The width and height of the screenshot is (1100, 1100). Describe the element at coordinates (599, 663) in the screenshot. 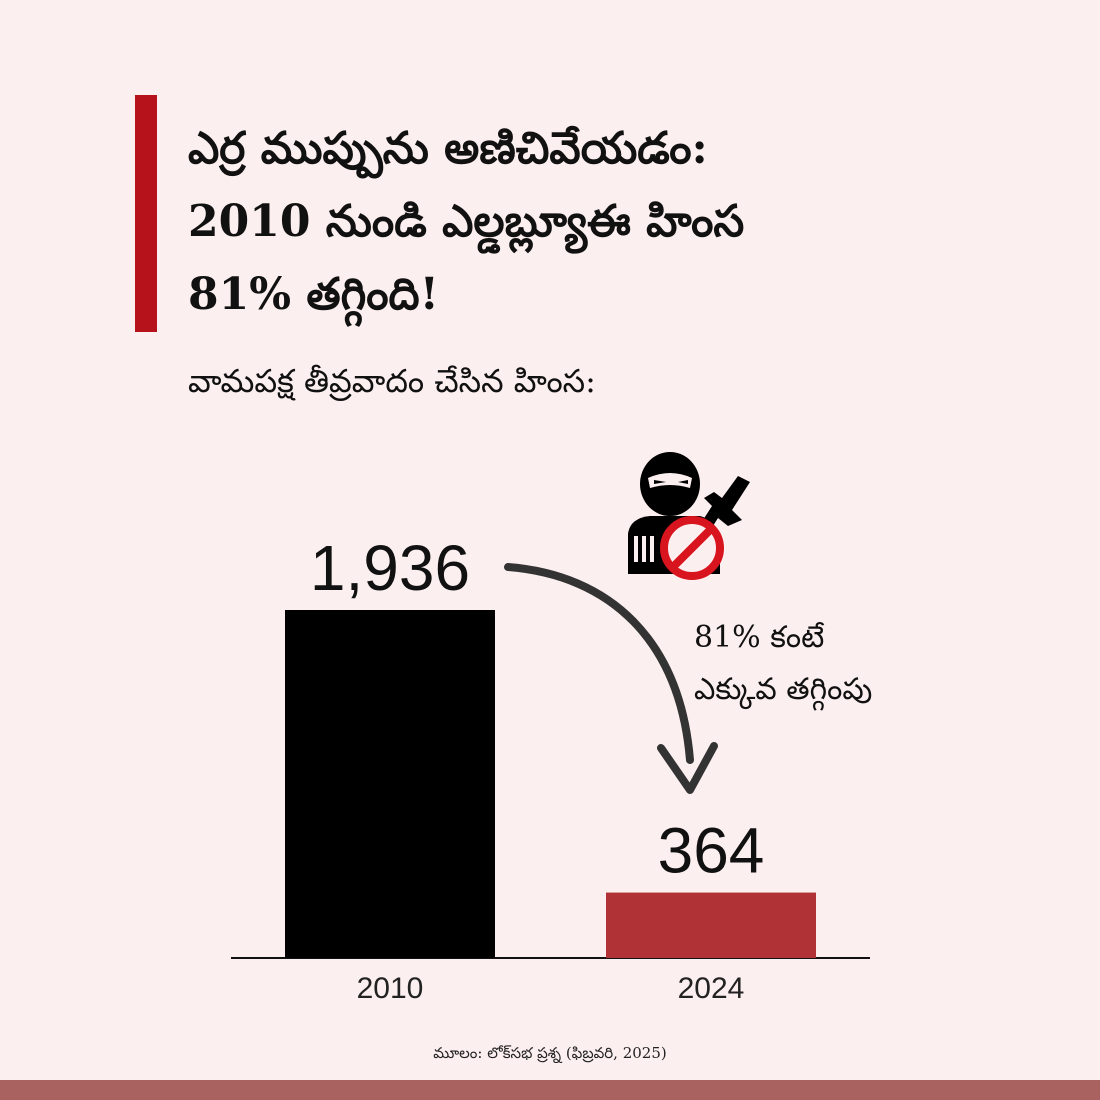

I see `decrease-arrow` at that location.